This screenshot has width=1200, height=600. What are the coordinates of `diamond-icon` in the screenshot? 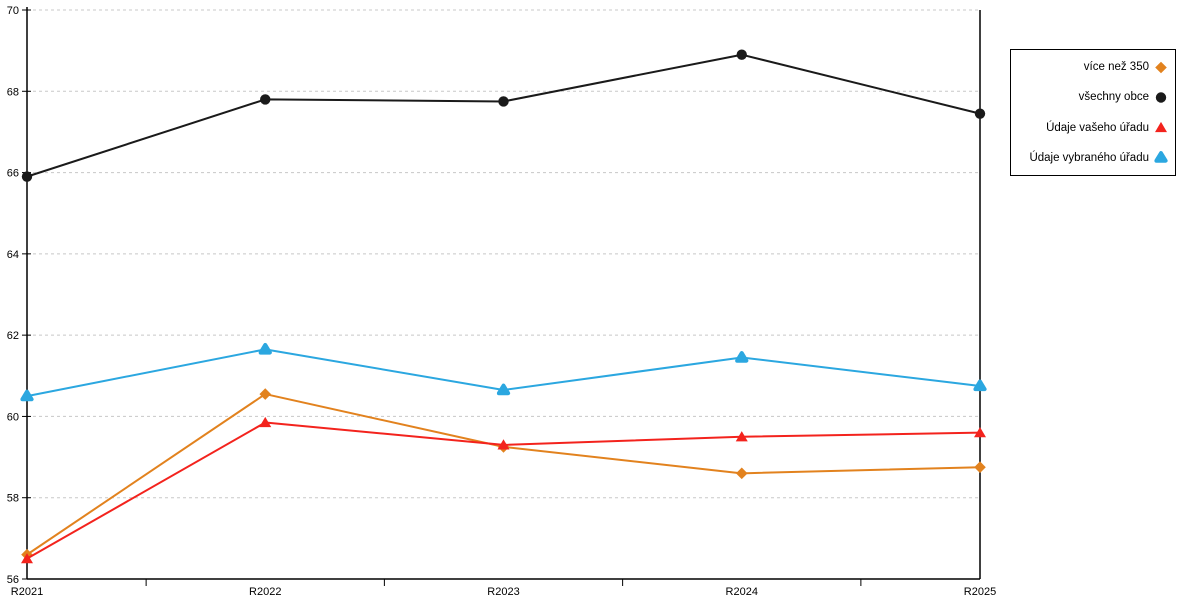 It's located at (1161, 67).